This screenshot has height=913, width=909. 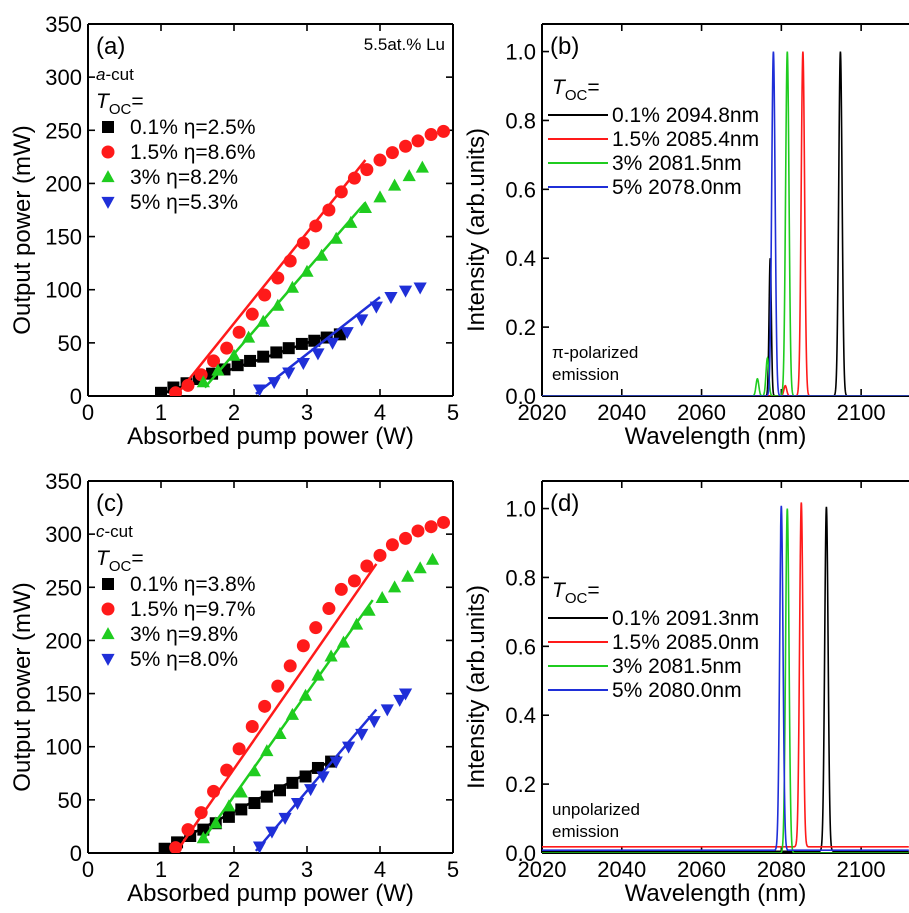 What do you see at coordinates (677, 690) in the screenshot?
I see `legend-label: 5% 2080.0nm` at bounding box center [677, 690].